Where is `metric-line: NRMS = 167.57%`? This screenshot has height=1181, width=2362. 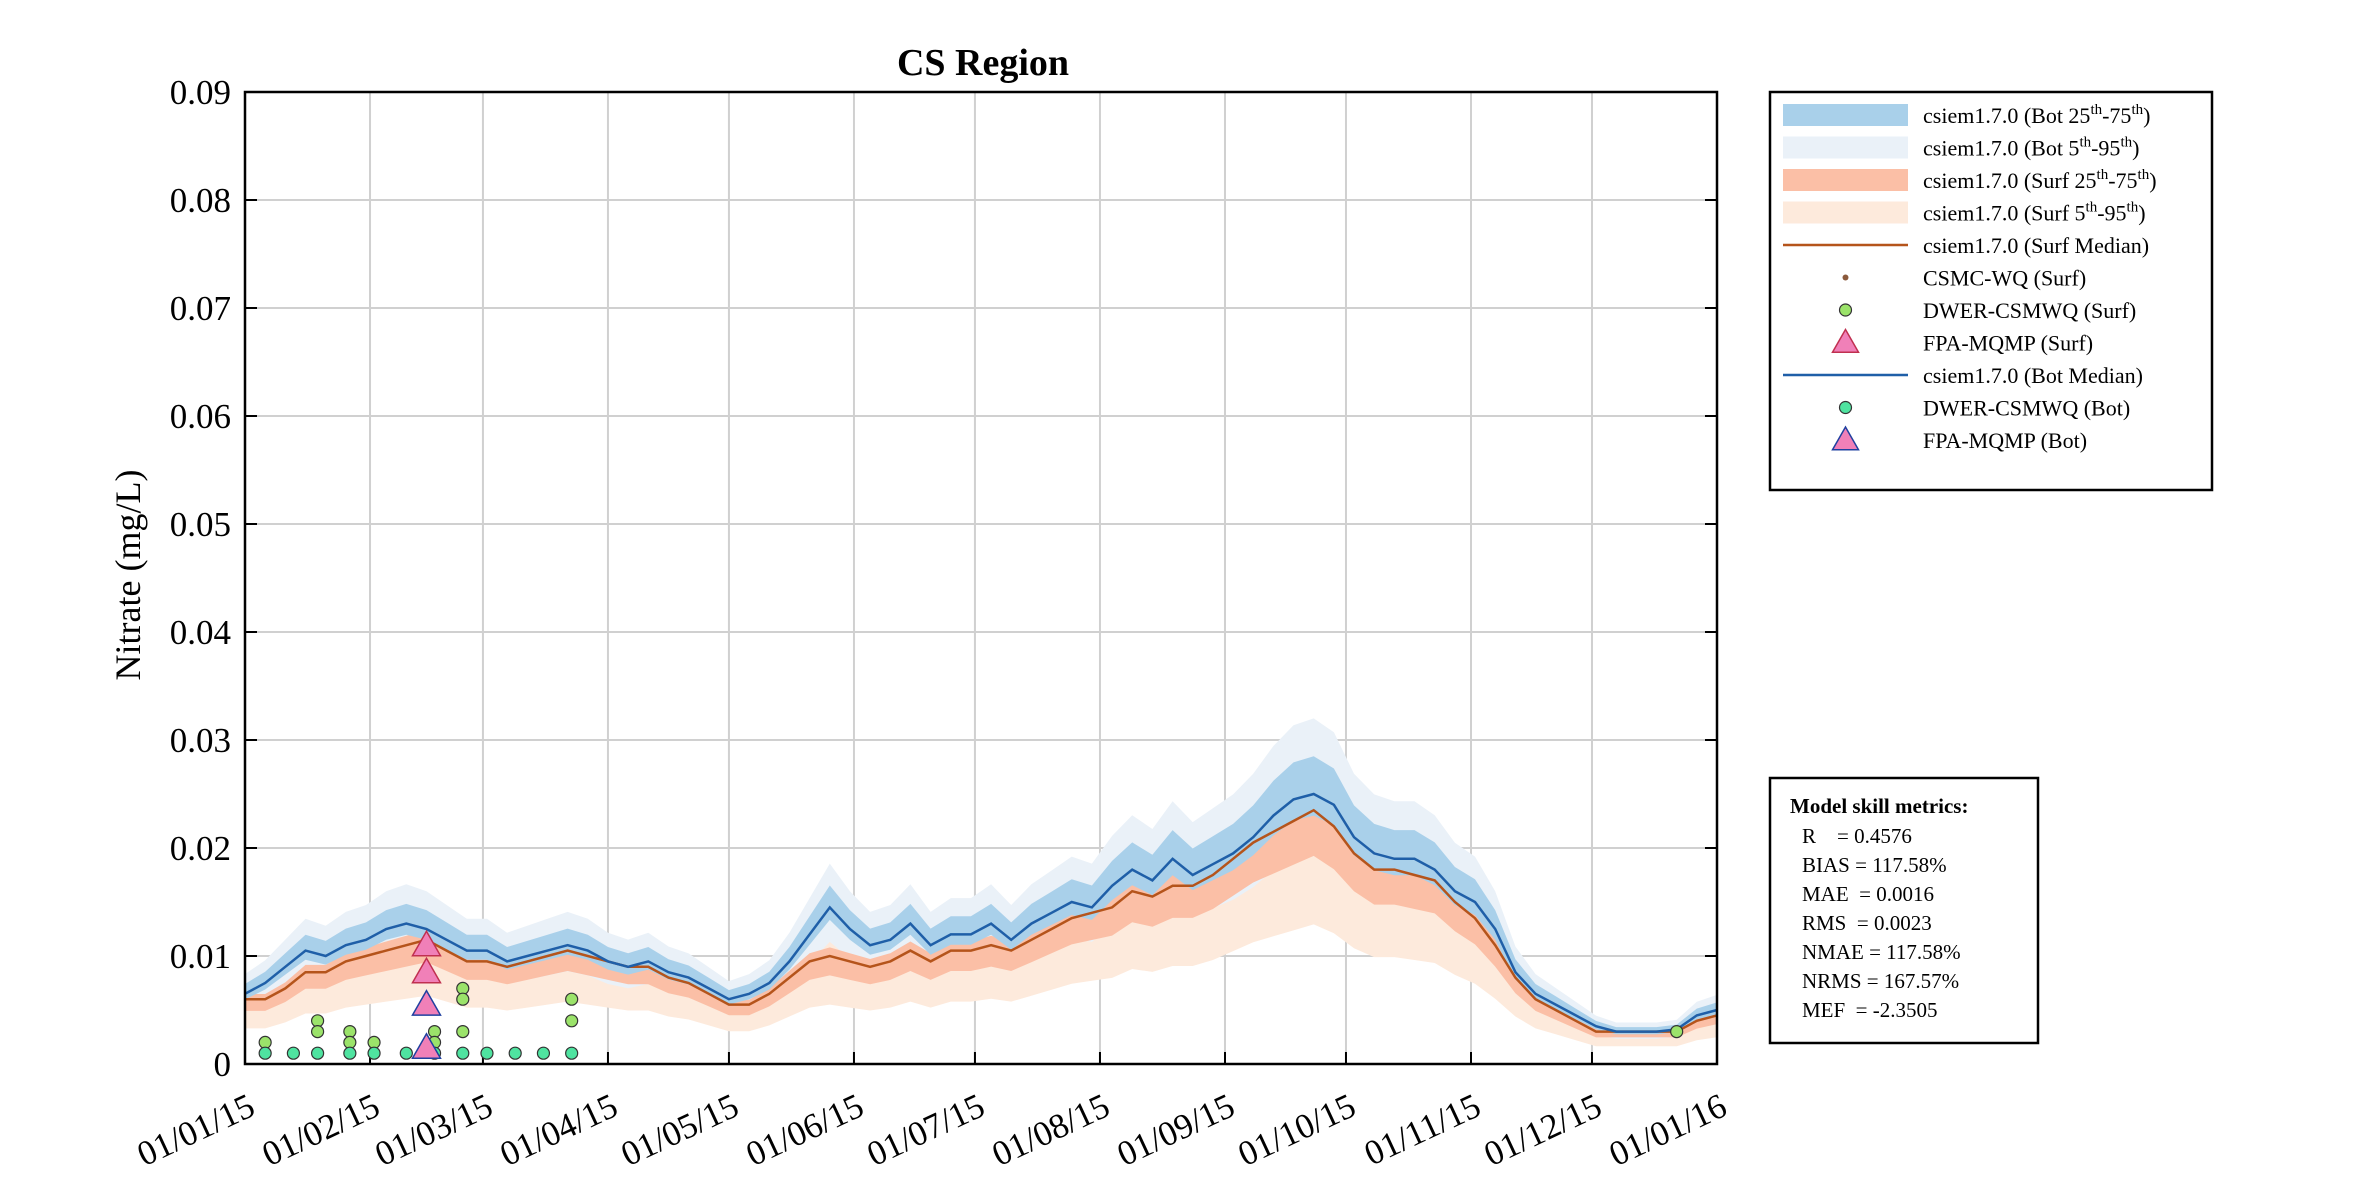
metric-line: NRMS = 167.57% is located at coordinates (1880, 981).